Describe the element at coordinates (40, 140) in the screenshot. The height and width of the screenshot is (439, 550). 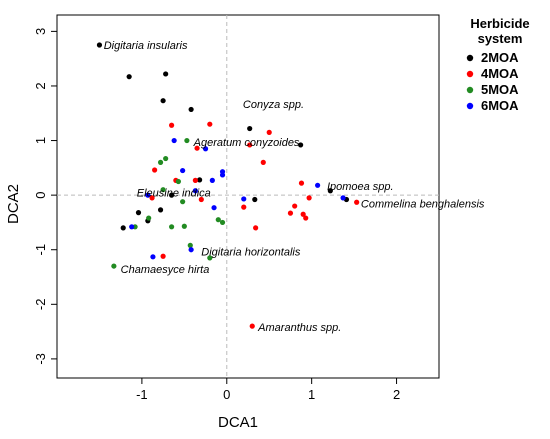
I see `y-tick-label: 1` at that location.